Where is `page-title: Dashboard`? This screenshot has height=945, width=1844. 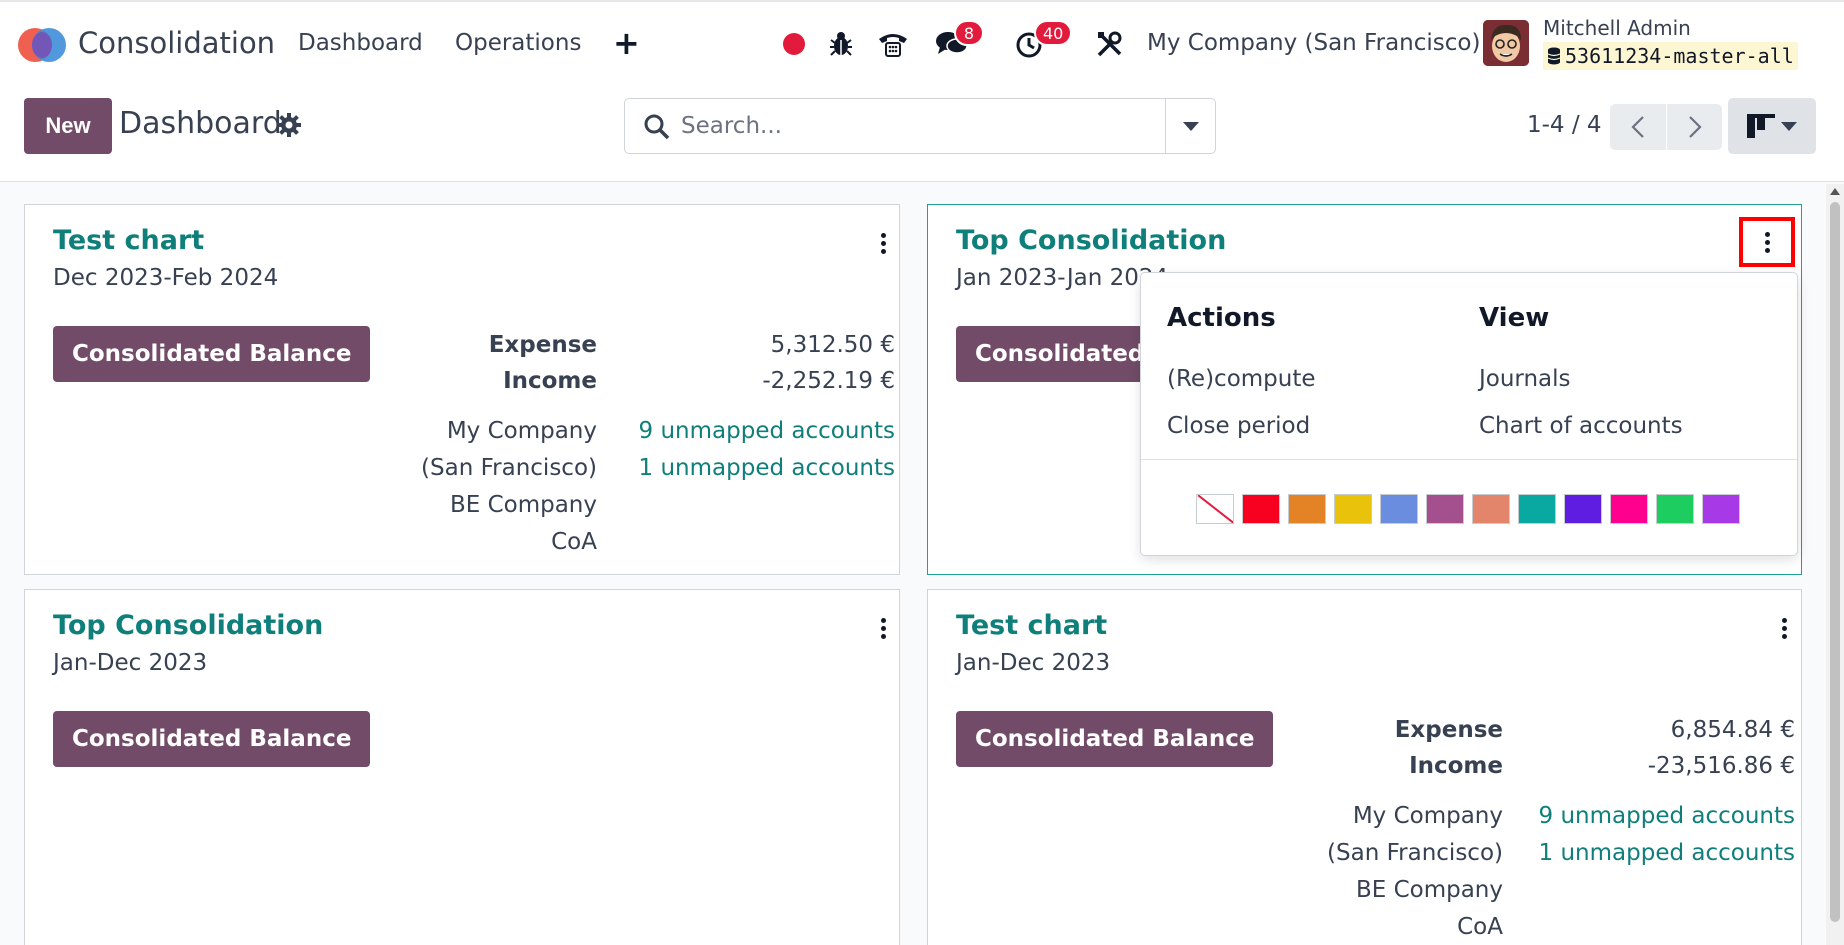
page-title: Dashboard is located at coordinates (200, 123).